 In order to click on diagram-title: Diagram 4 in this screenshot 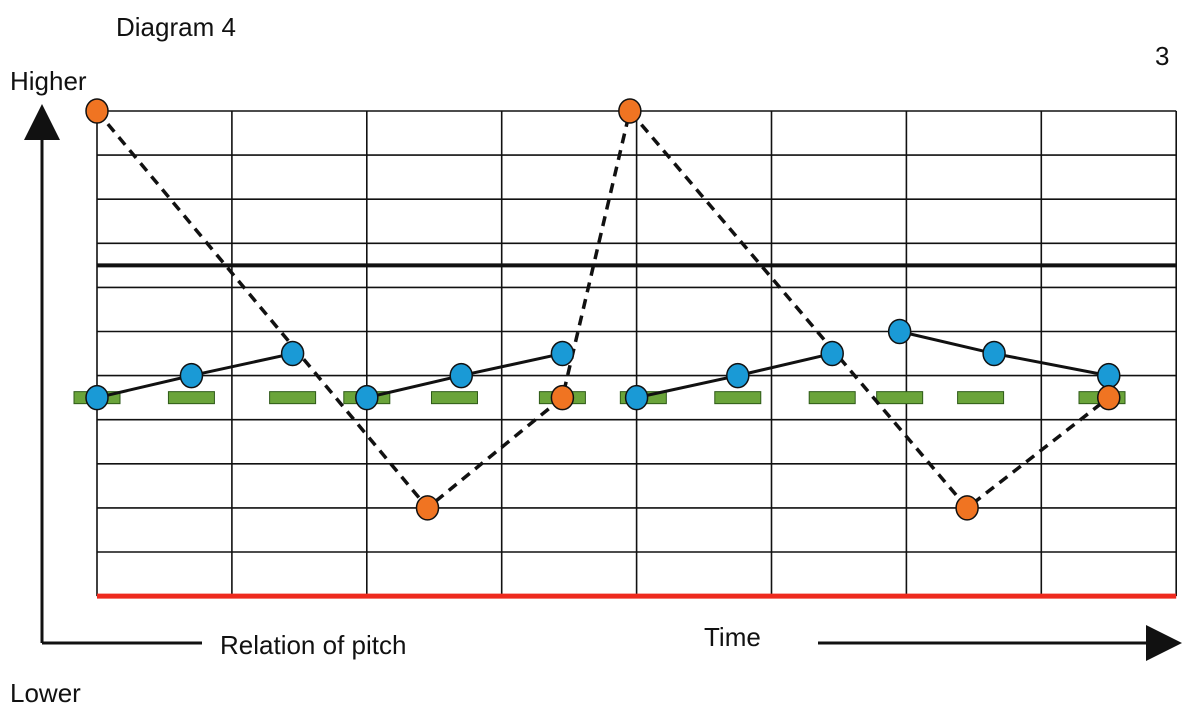, I will do `click(176, 27)`.